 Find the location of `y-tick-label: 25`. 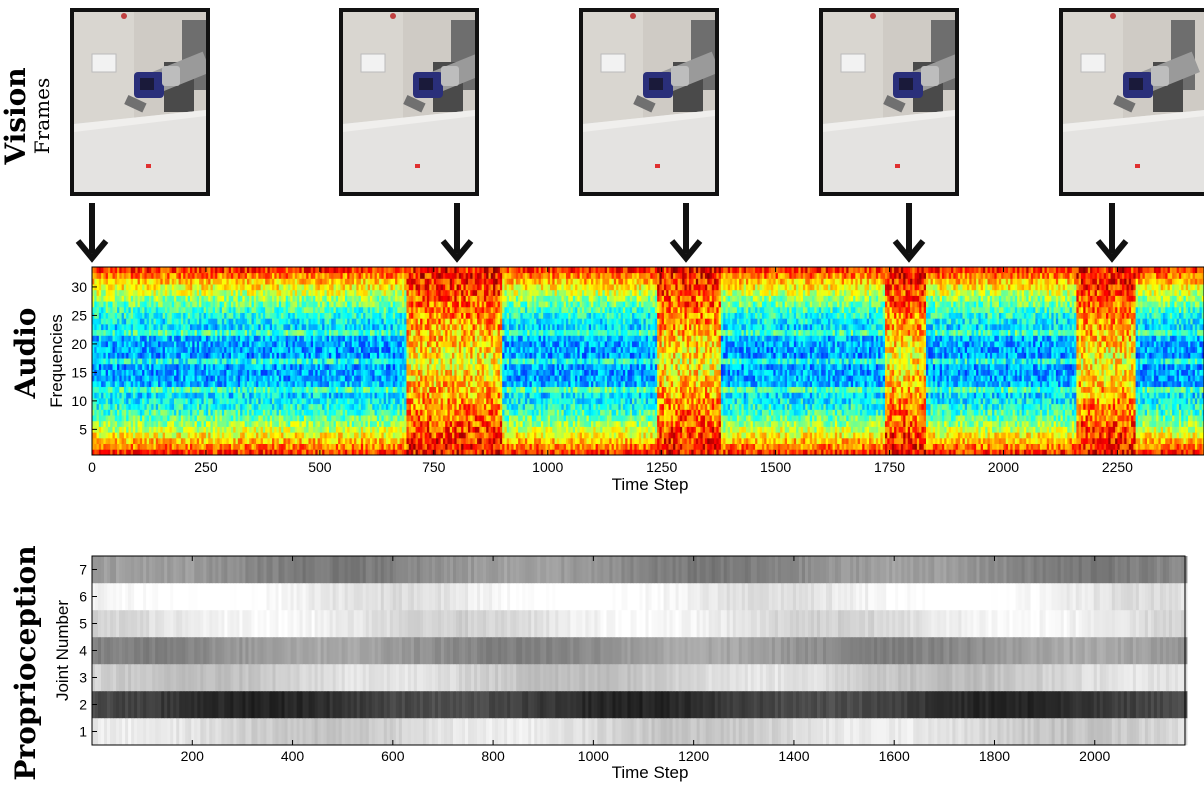

y-tick-label: 25 is located at coordinates (79, 315).